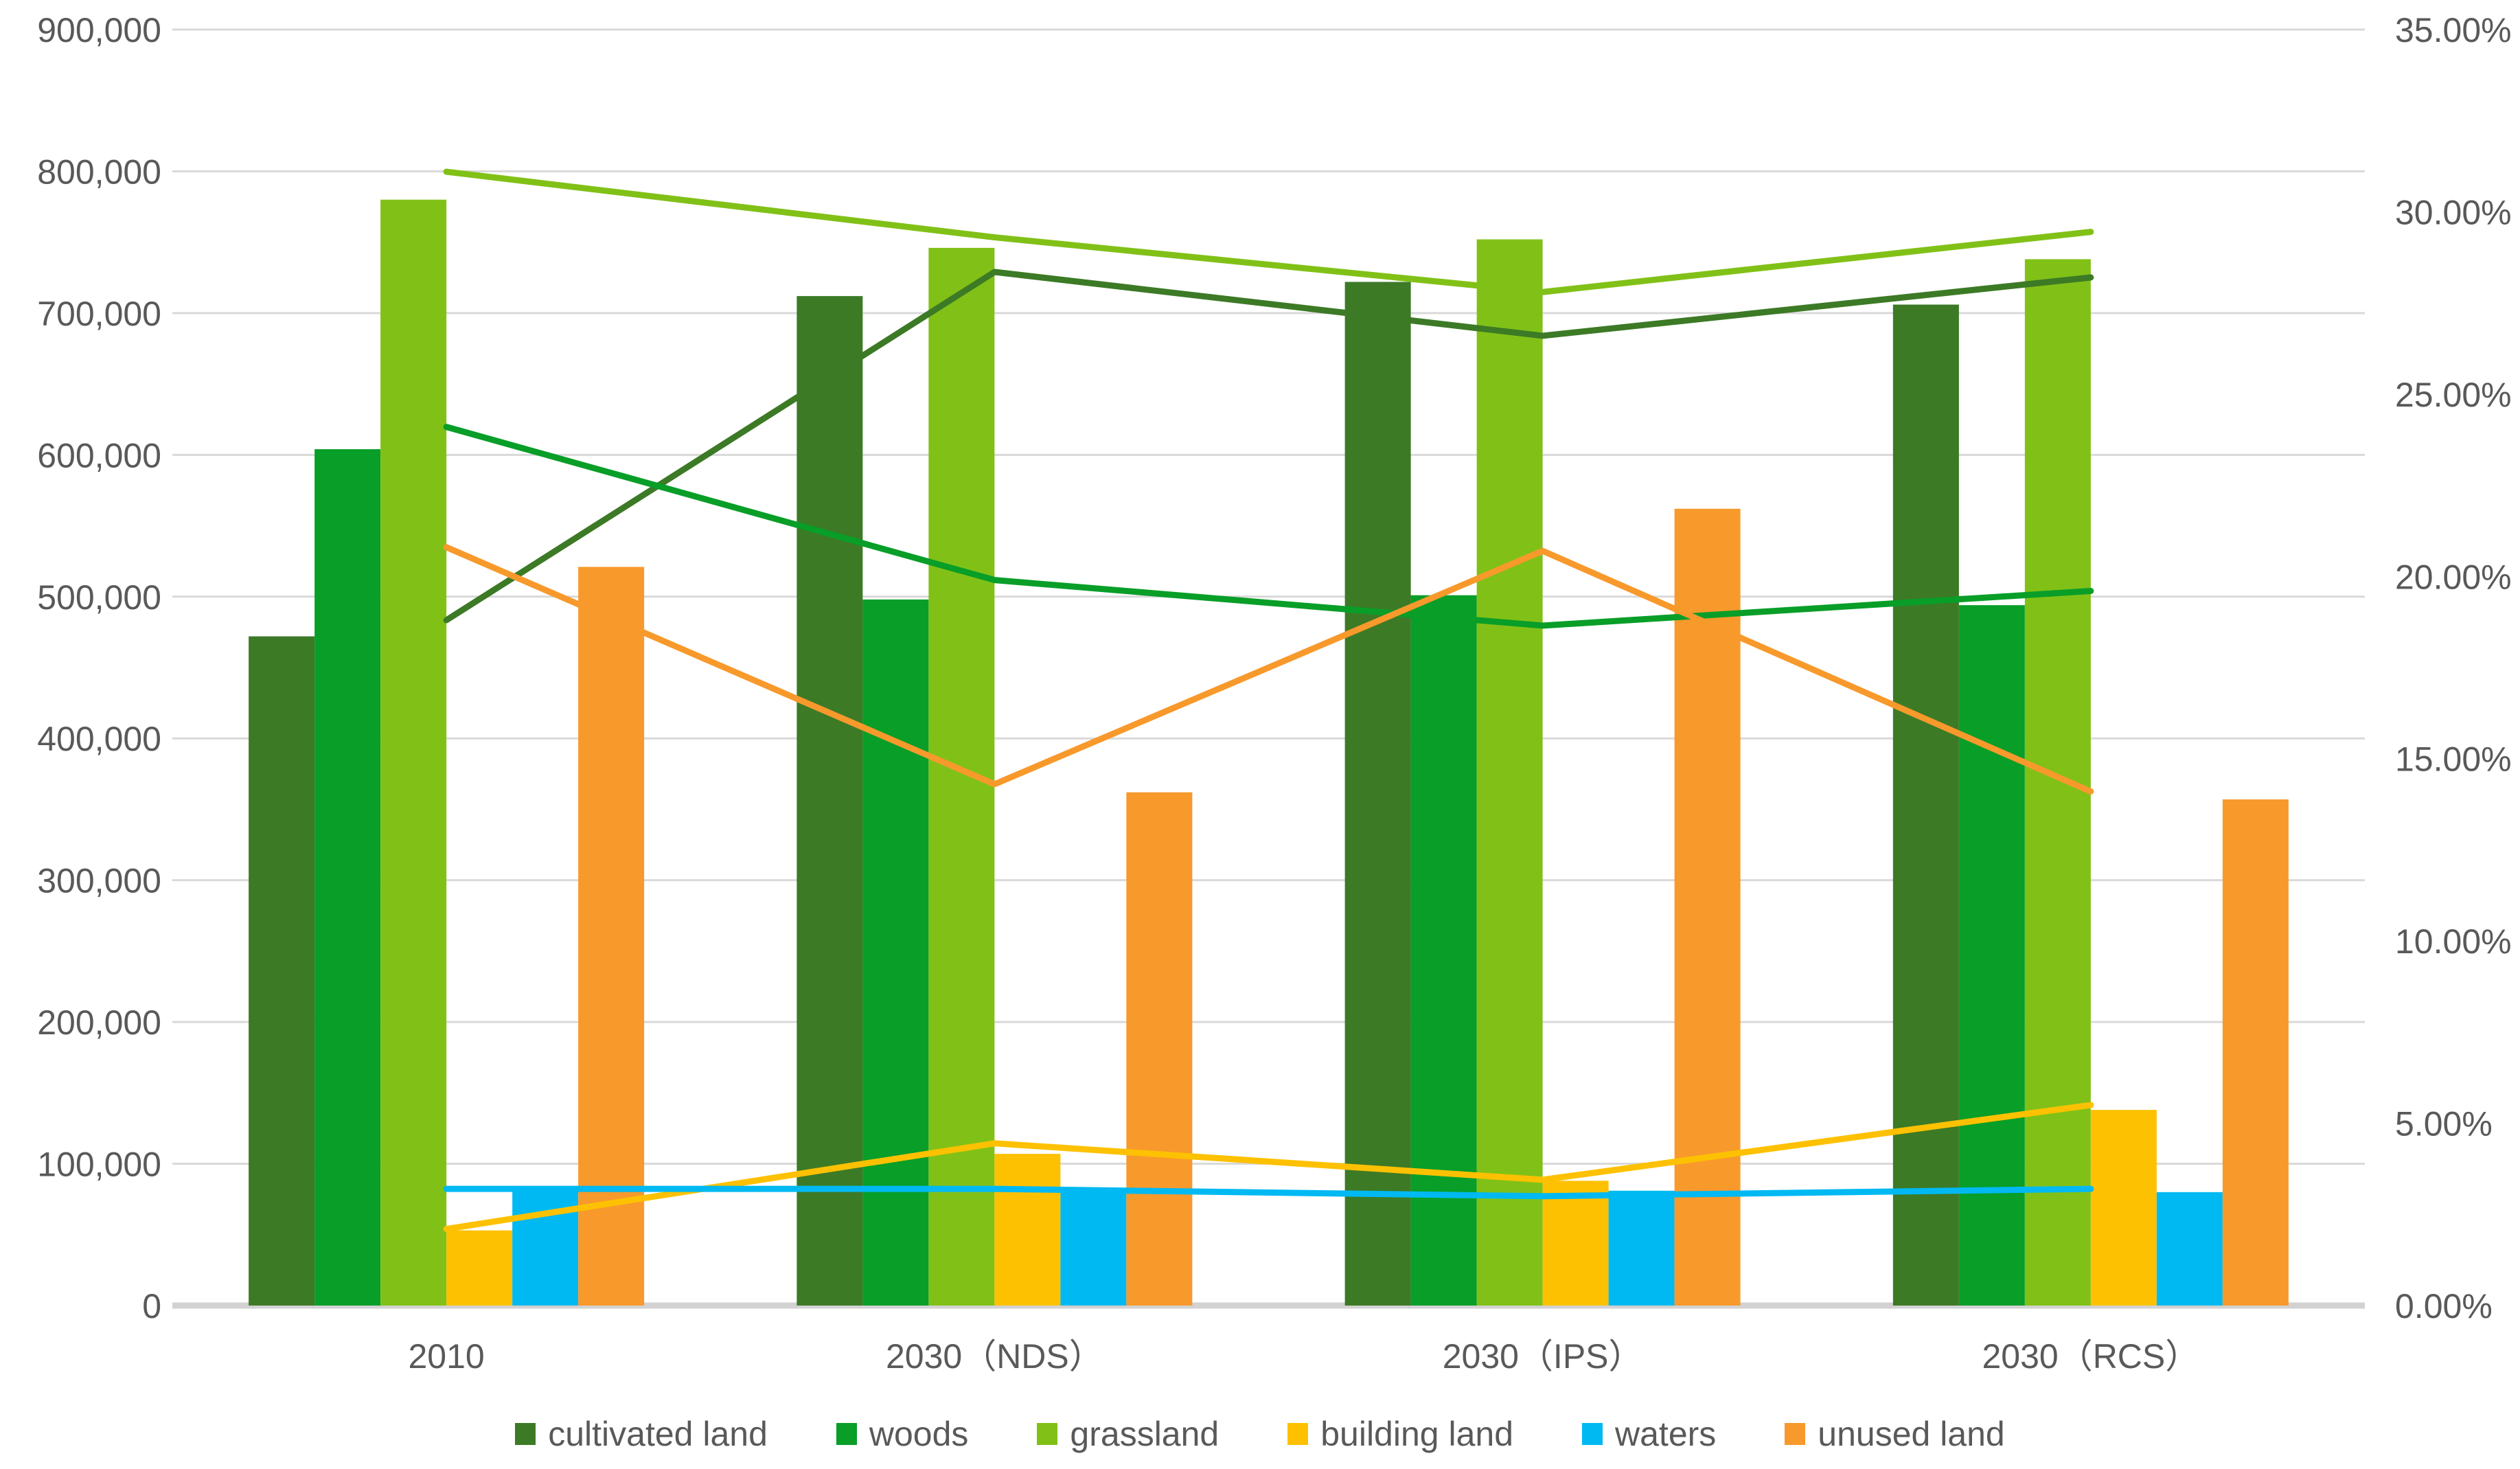 The image size is (2520, 1469). Describe the element at coordinates (2255, 1052) in the screenshot. I see `bar-unused-land-2030-rcs-` at that location.